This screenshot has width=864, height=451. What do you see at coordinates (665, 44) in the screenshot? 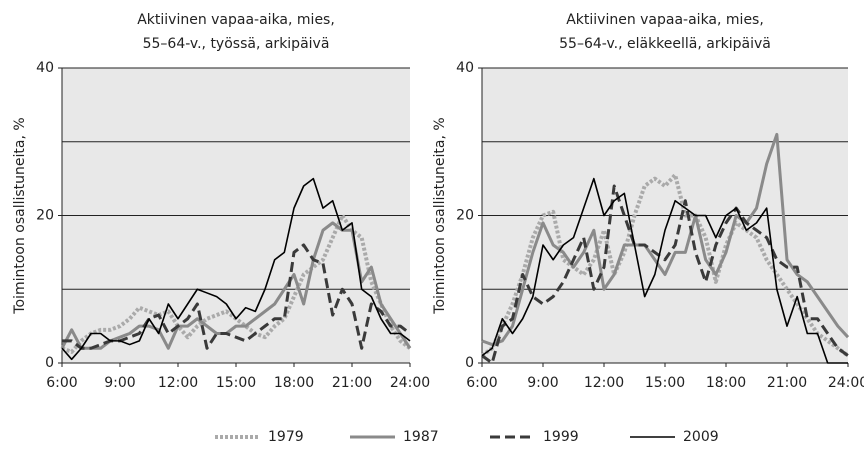
I see `chart-title: 55–64-v., eläkkeellä, arkipäivä` at bounding box center [665, 44].